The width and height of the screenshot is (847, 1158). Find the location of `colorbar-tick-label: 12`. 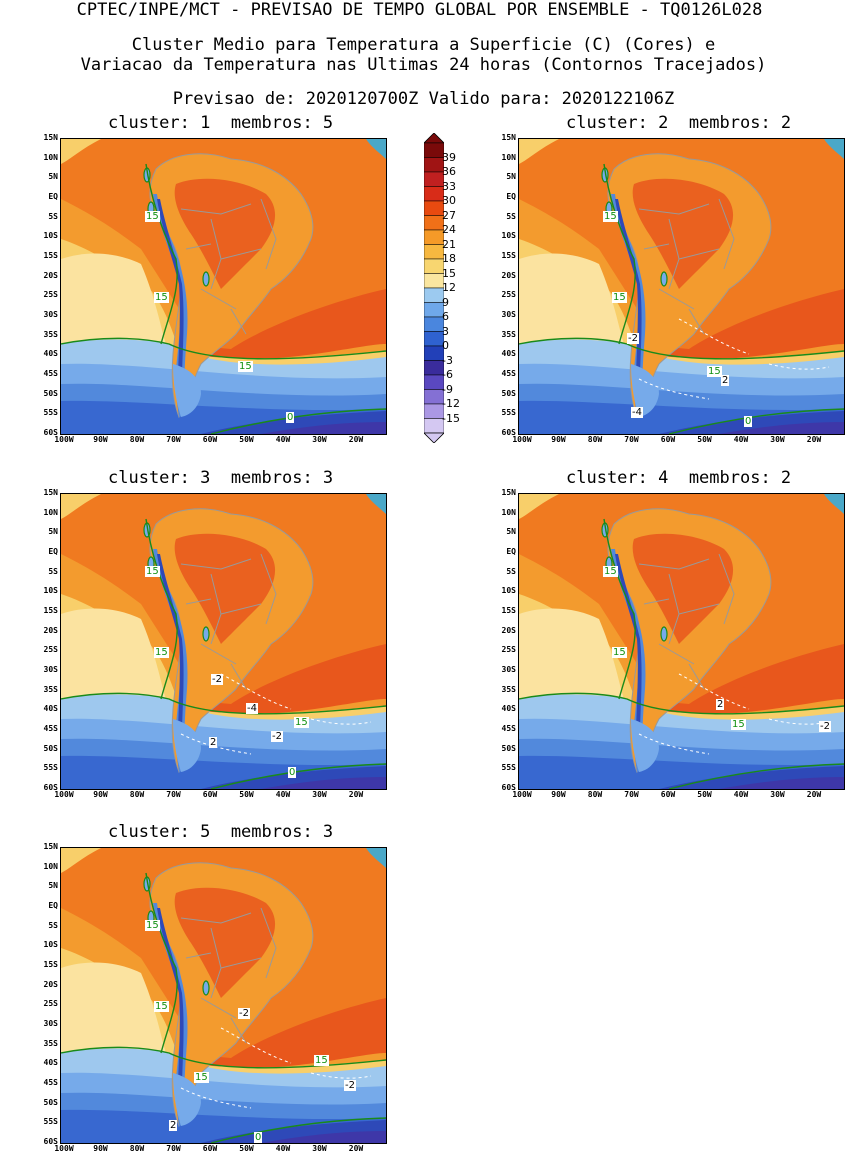

colorbar-tick-label: 12 is located at coordinates (449, 287).